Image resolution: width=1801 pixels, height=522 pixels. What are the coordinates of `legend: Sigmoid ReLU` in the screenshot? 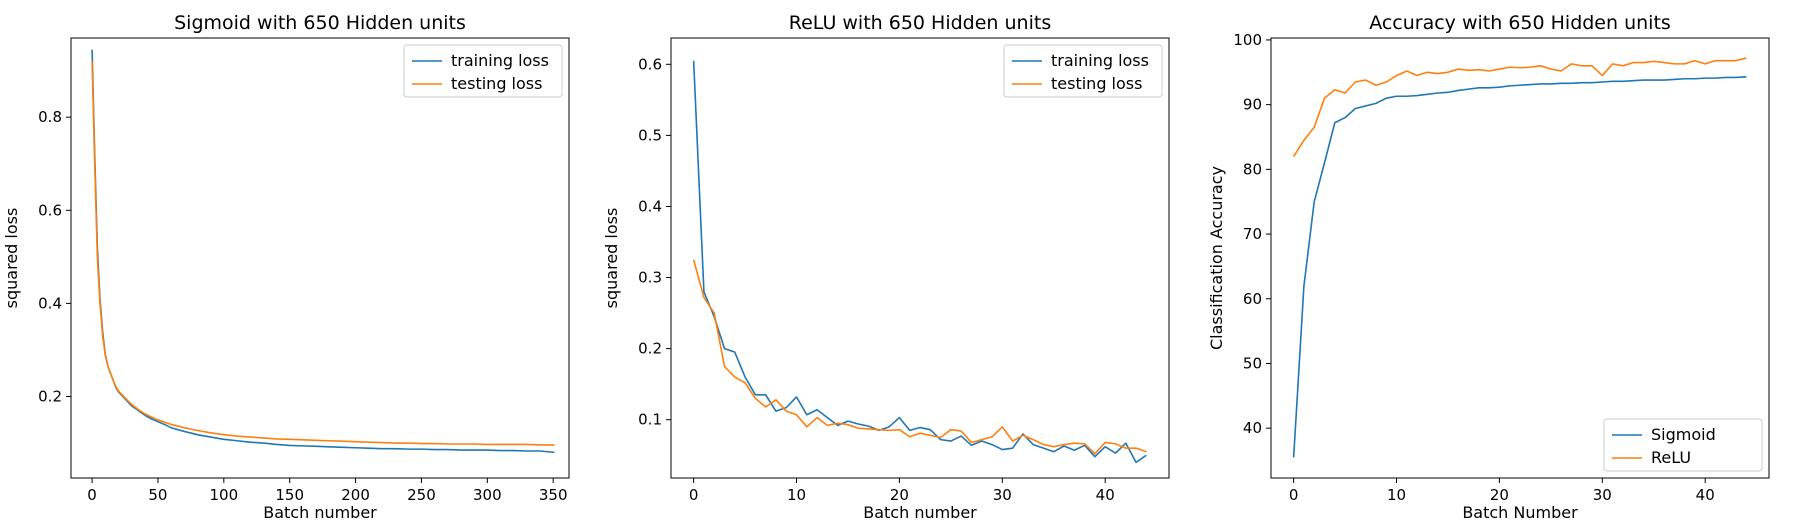 It's located at (1683, 445).